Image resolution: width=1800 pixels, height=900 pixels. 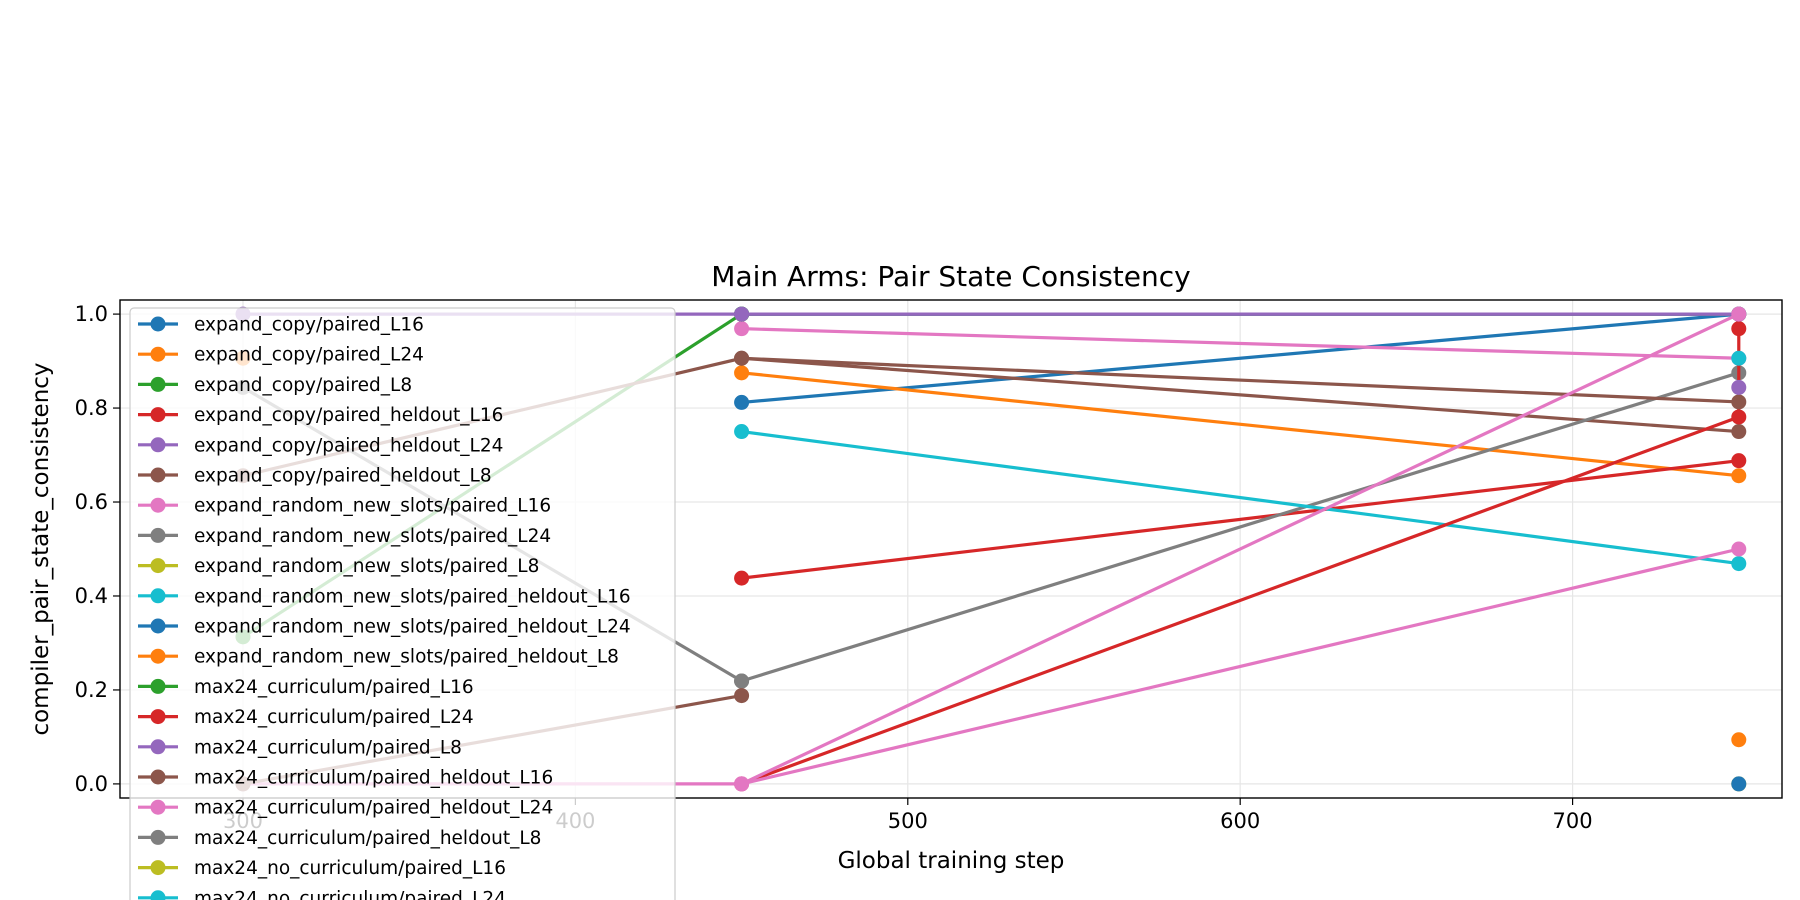 I want to click on legend-entry: expand_copy/paired_heldout_L8, so click(x=315, y=476).